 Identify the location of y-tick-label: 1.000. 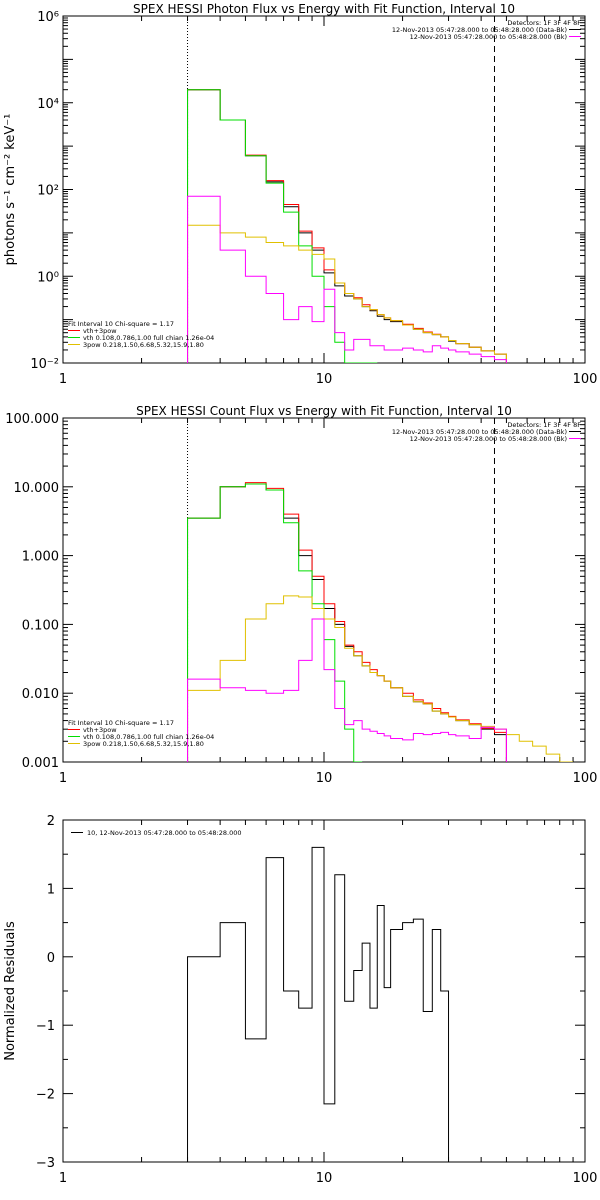
(40, 557).